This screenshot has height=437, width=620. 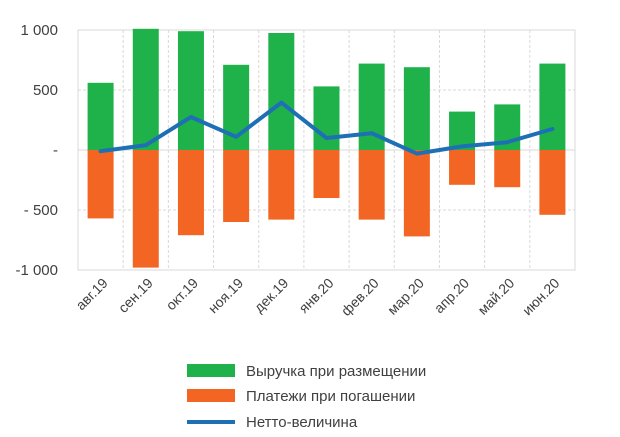 What do you see at coordinates (211, 370) in the screenshot?
I see `legend-swatch-revenue` at bounding box center [211, 370].